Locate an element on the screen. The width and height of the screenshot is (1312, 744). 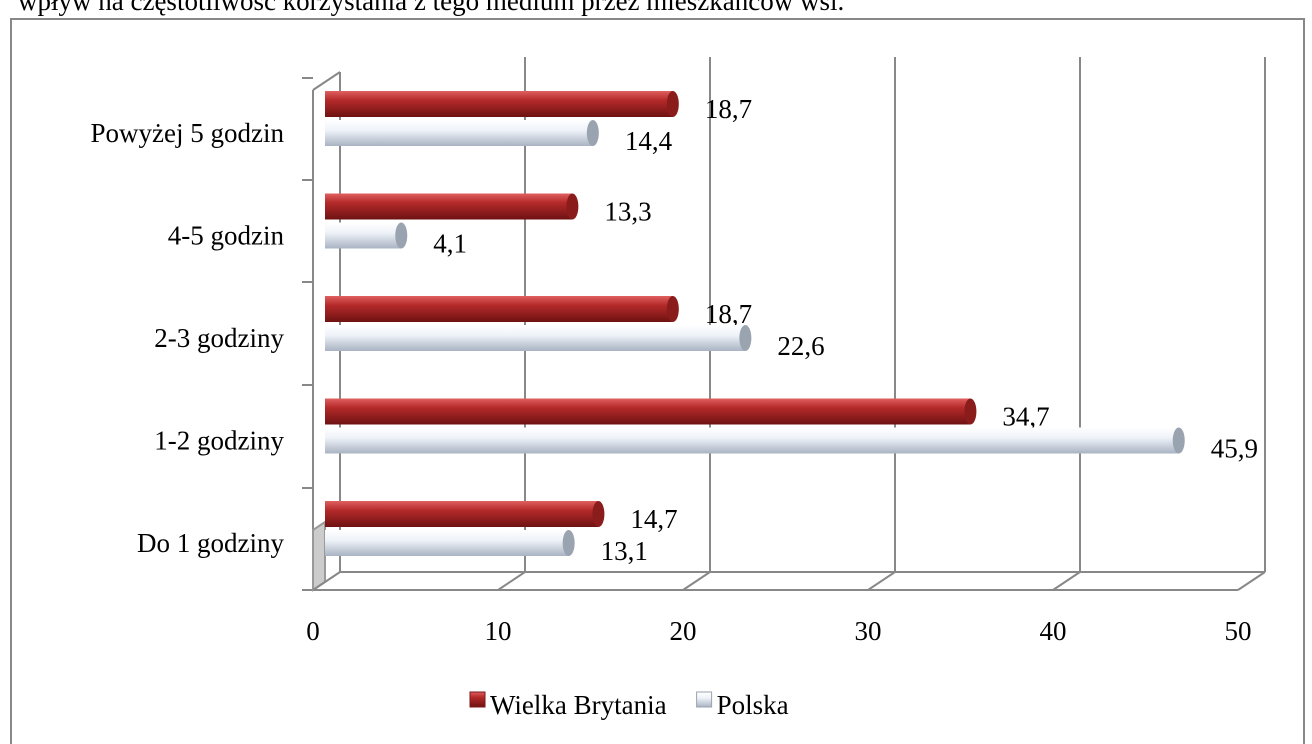
x-tick-label: 10 is located at coordinates (498, 631).